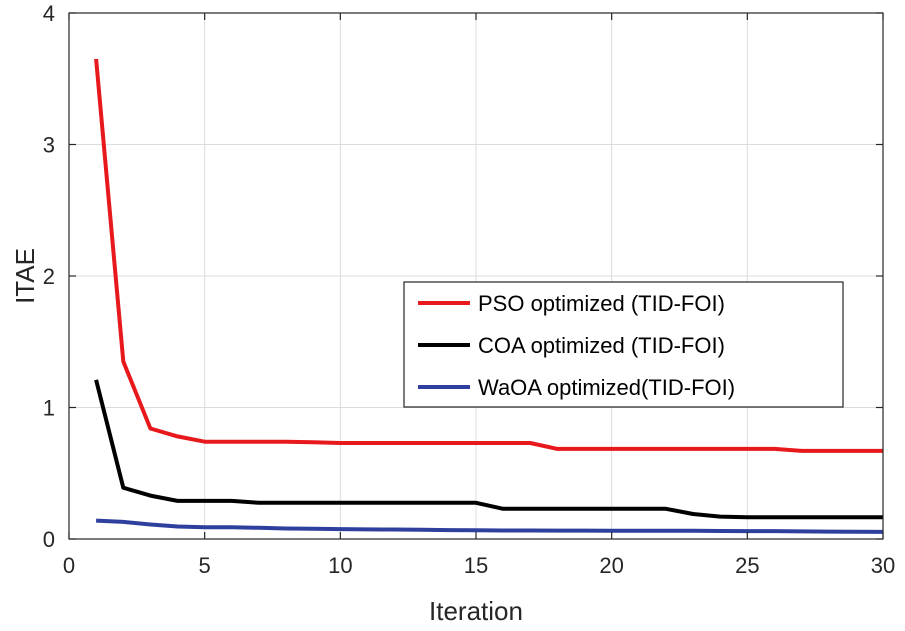 The width and height of the screenshot is (905, 631). Describe the element at coordinates (25, 276) in the screenshot. I see `y-axis-title: ITAE` at that location.